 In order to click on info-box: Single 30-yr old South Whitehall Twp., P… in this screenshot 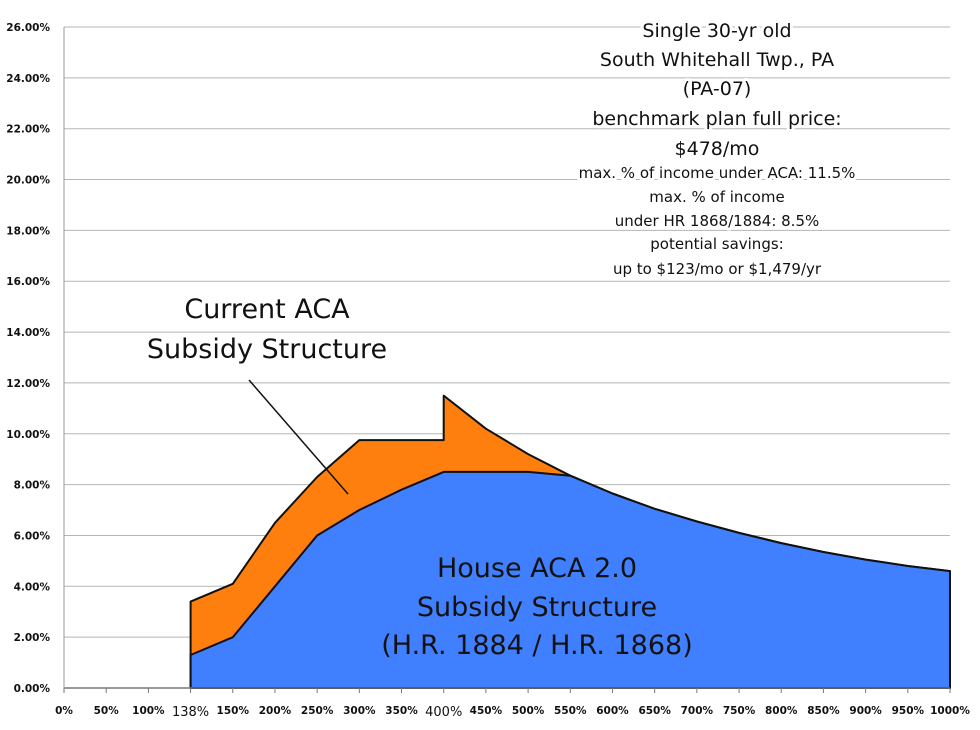, I will do `click(717, 149)`.